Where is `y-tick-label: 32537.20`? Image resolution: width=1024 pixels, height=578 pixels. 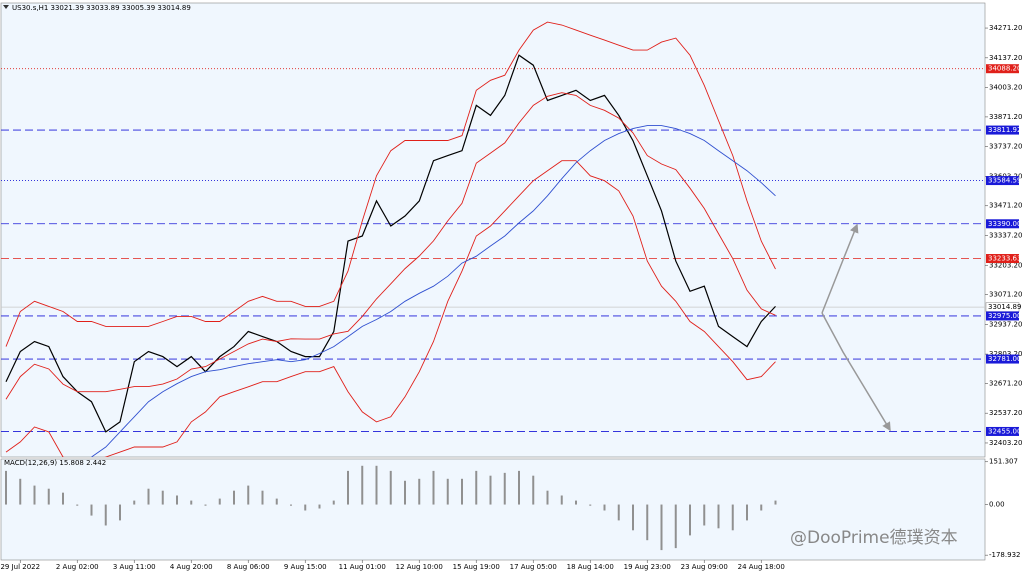 y-tick-label: 32537.20 is located at coordinates (1005, 413).